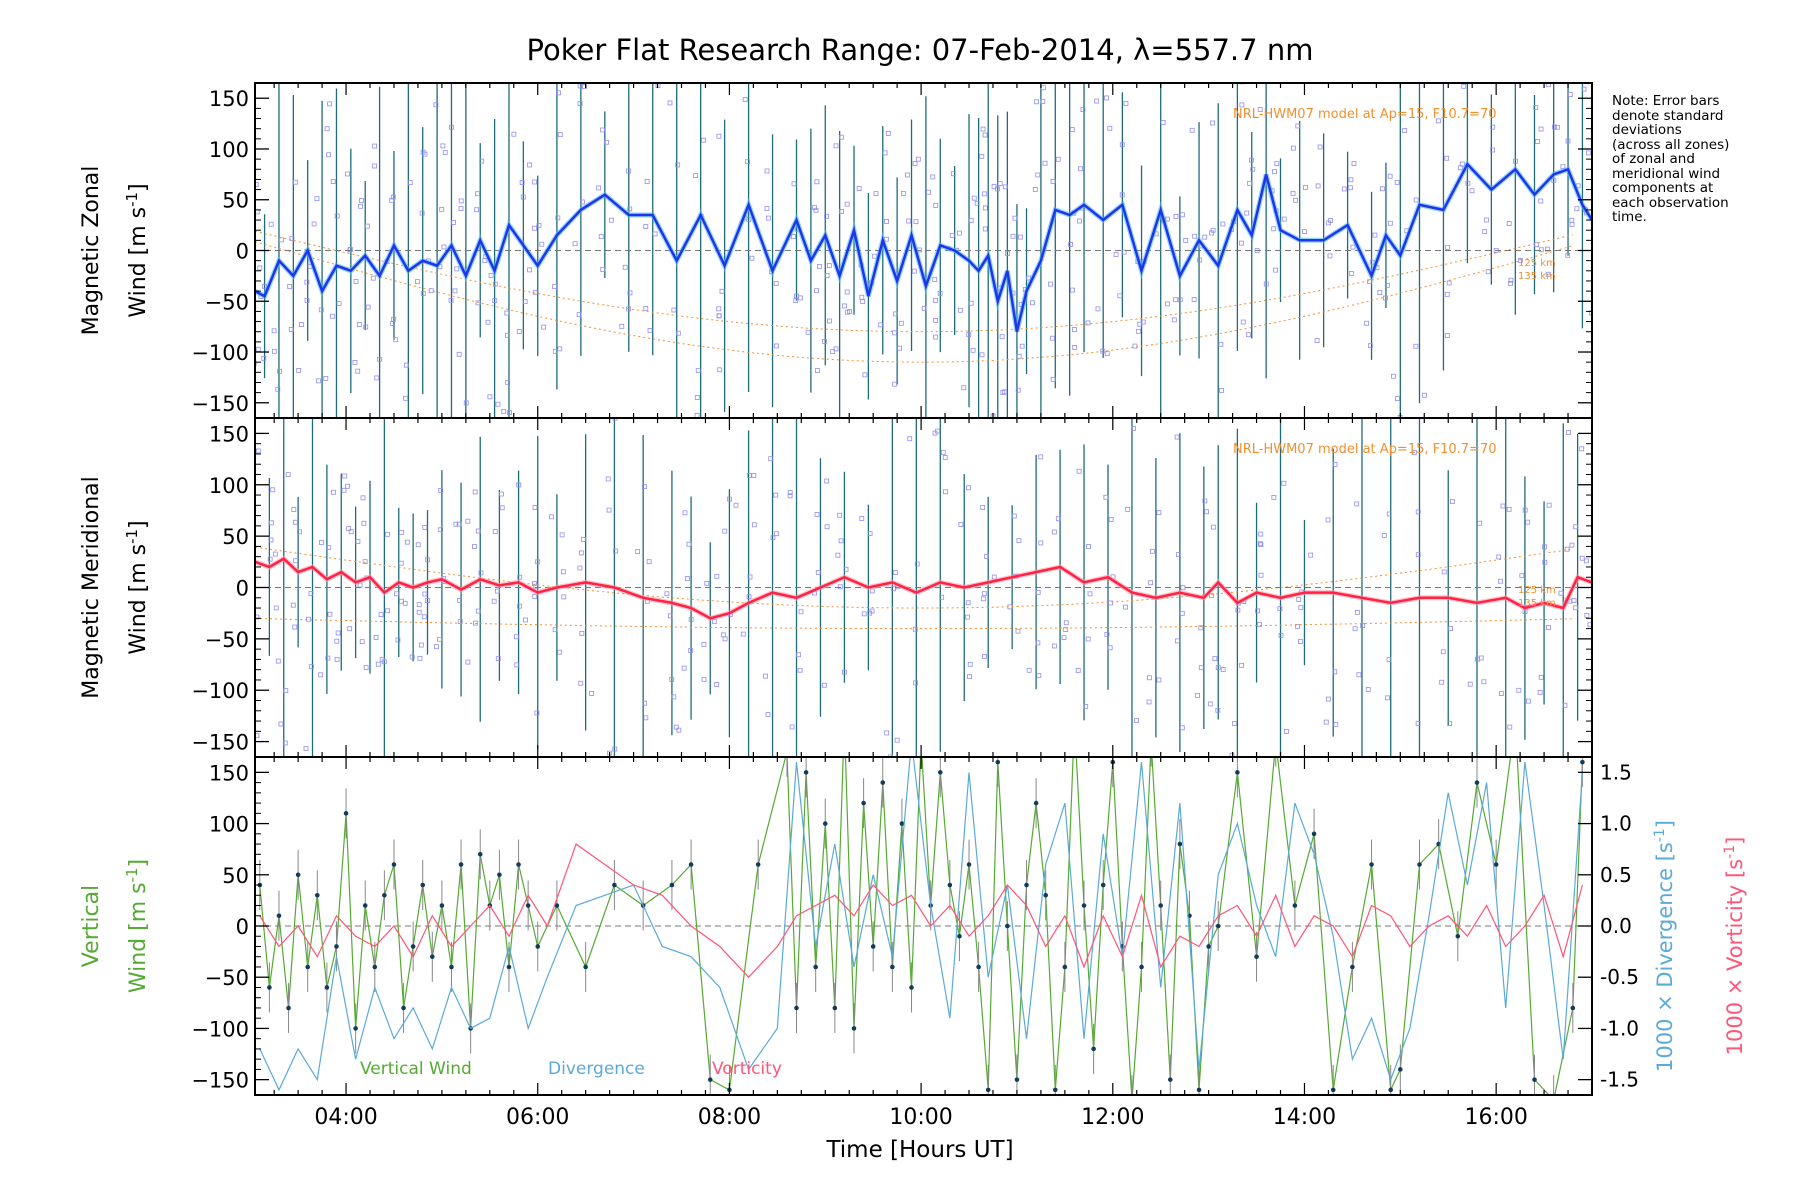 The height and width of the screenshot is (1200, 1800). I want to click on note-line: components at, so click(1663, 188).